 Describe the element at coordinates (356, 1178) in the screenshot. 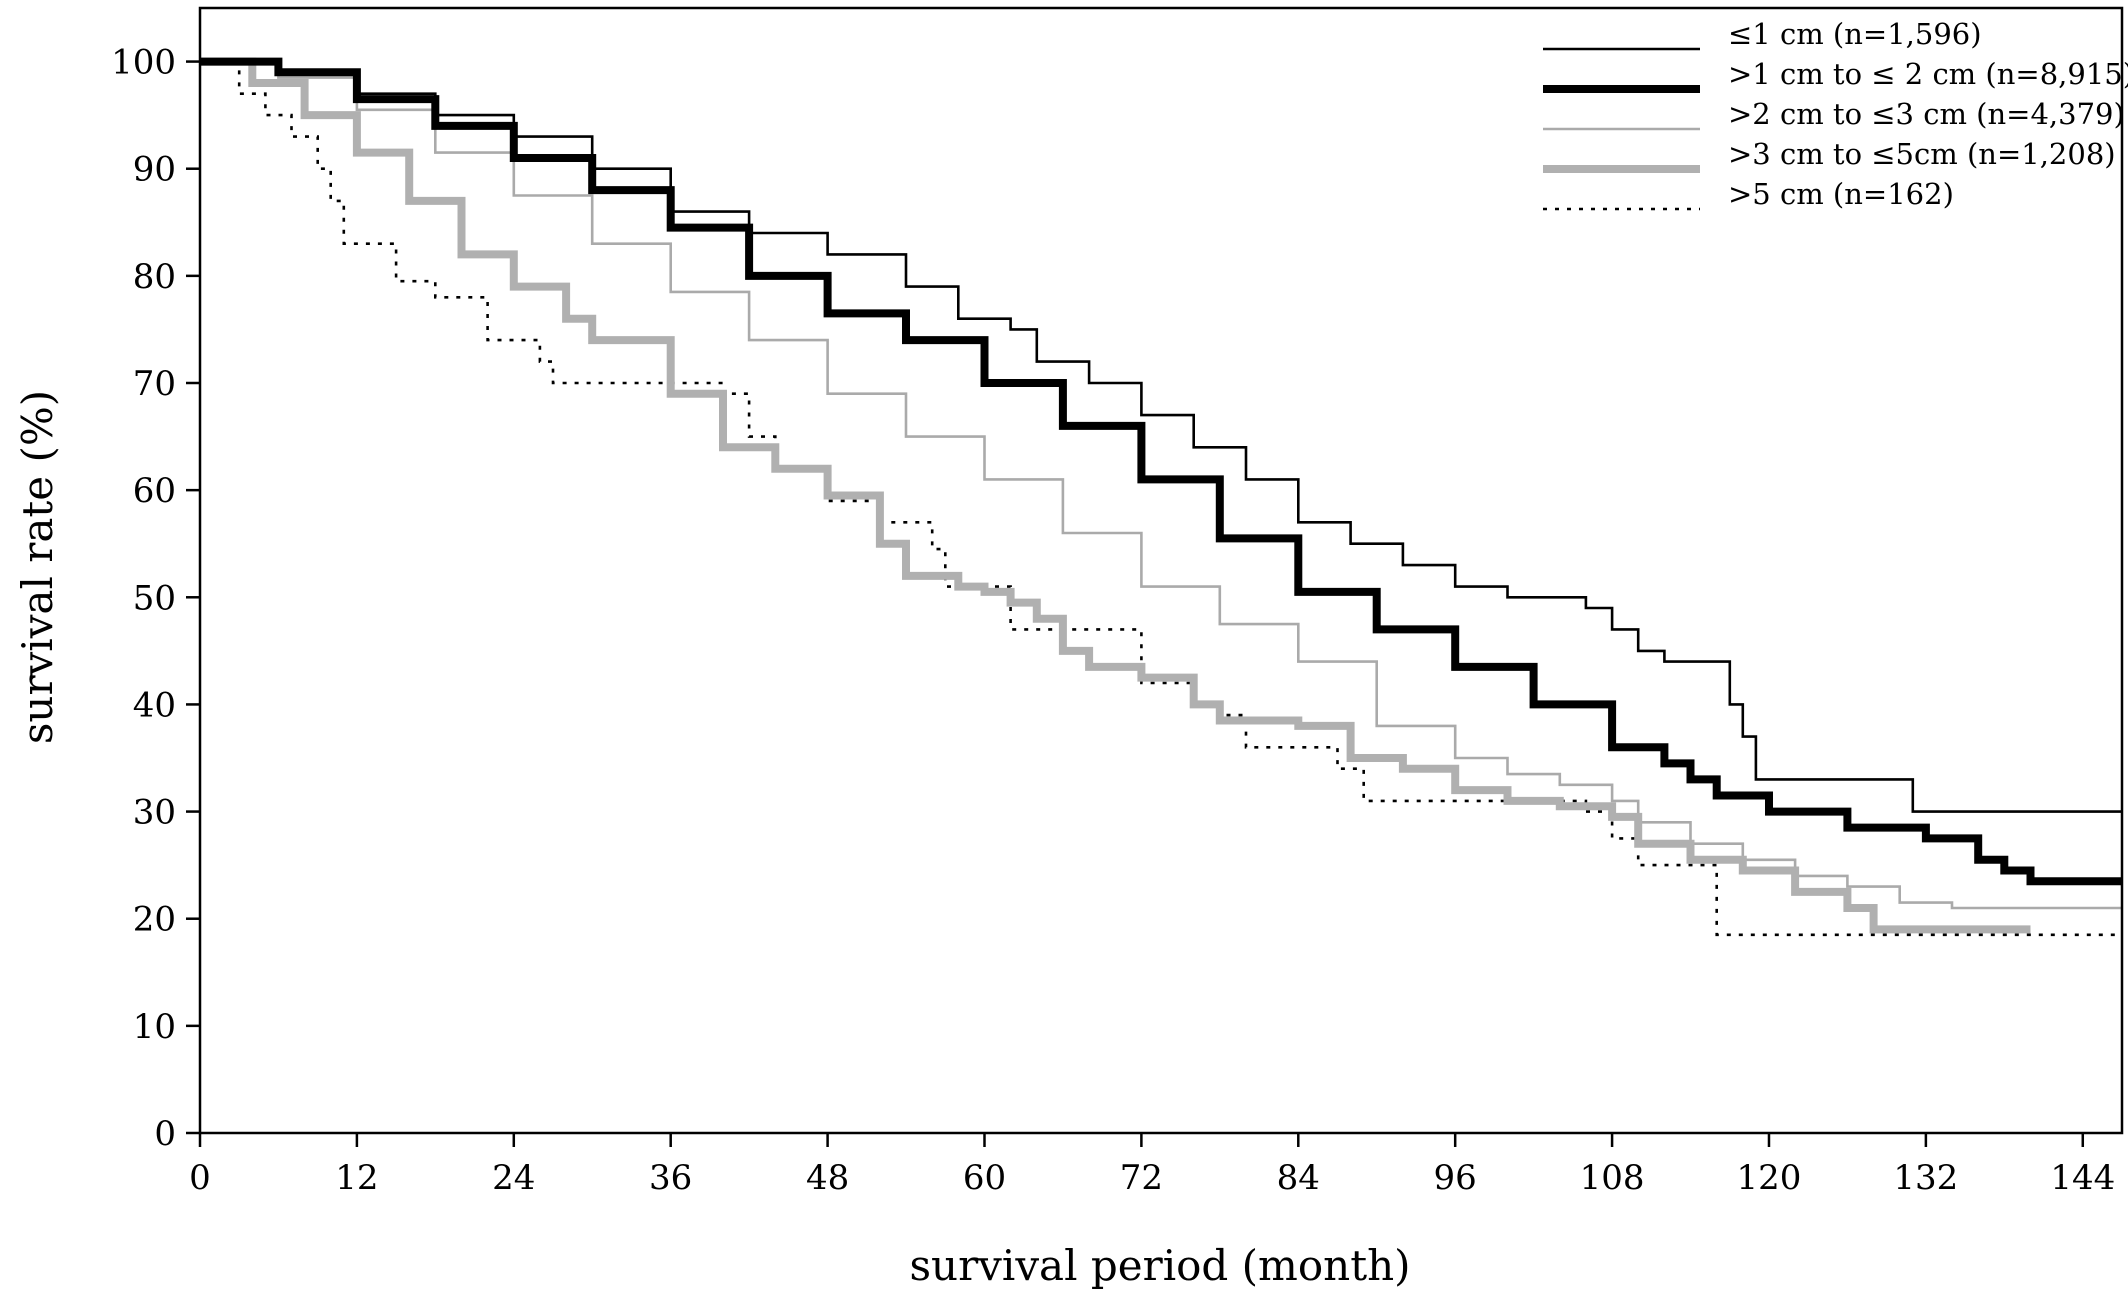

I see `x-tick-label: 12` at that location.